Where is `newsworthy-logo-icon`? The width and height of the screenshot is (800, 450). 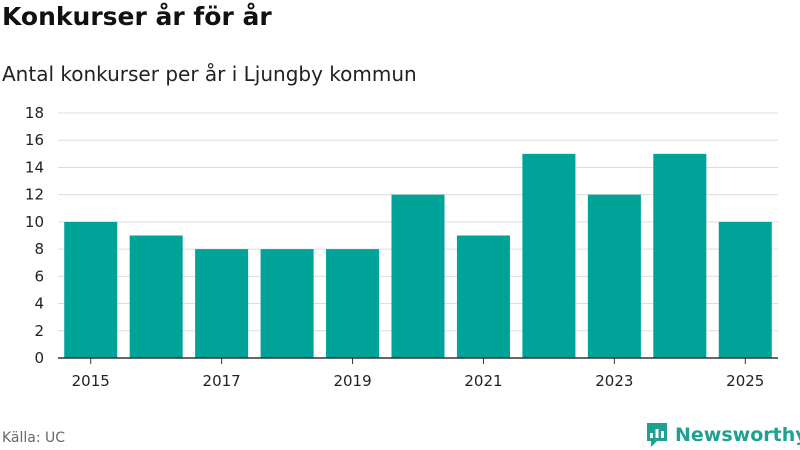
newsworthy-logo-icon is located at coordinates (657, 435).